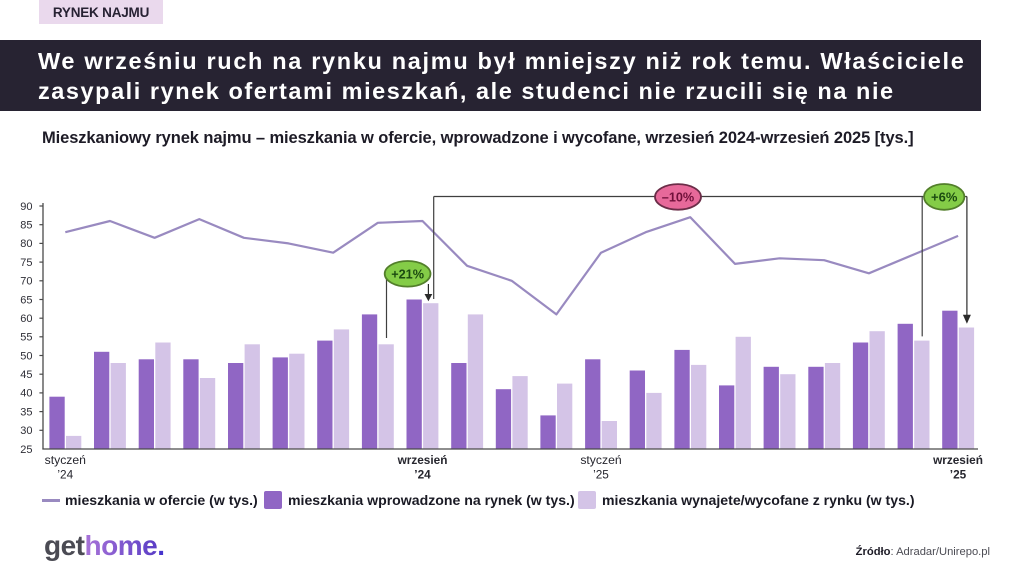 This screenshot has width=1024, height=576. Describe the element at coordinates (26, 263) in the screenshot. I see `svg-text: 75` at that location.